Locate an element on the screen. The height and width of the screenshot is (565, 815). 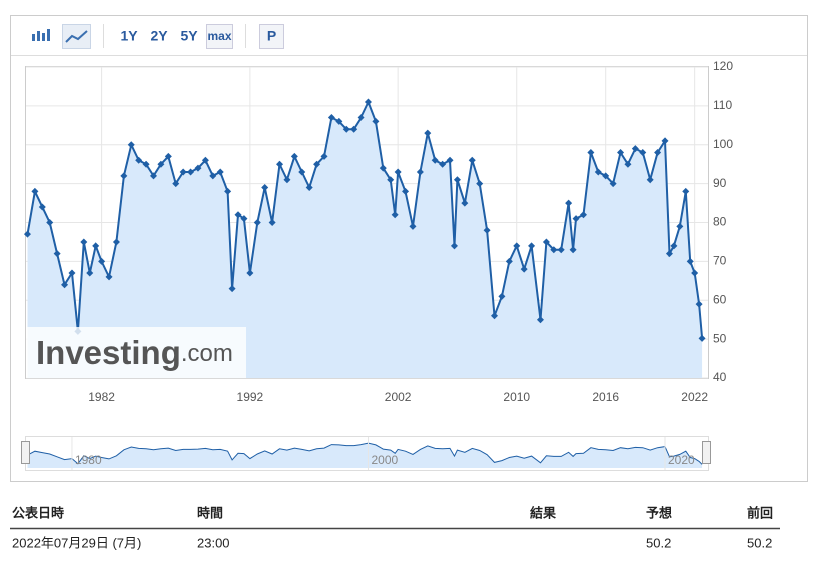
watermark: Investing.com is located at coordinates (134, 352).